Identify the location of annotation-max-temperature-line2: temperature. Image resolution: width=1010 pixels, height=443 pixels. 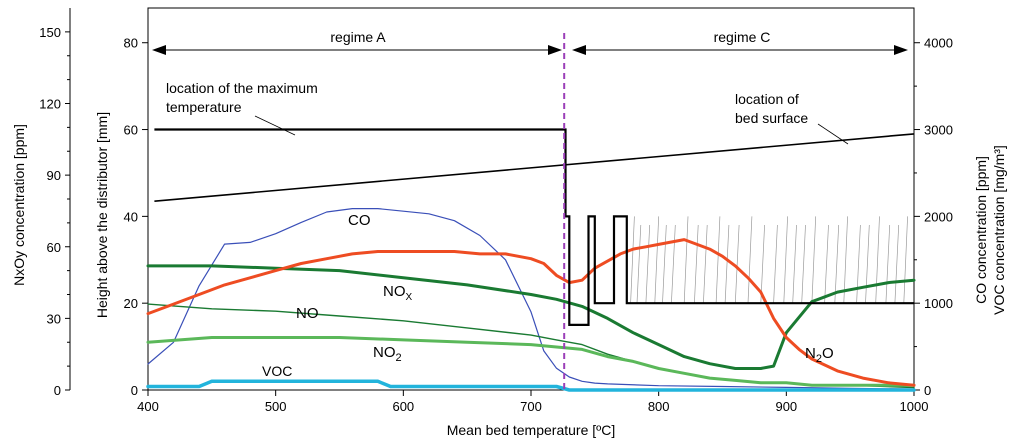
(204, 107).